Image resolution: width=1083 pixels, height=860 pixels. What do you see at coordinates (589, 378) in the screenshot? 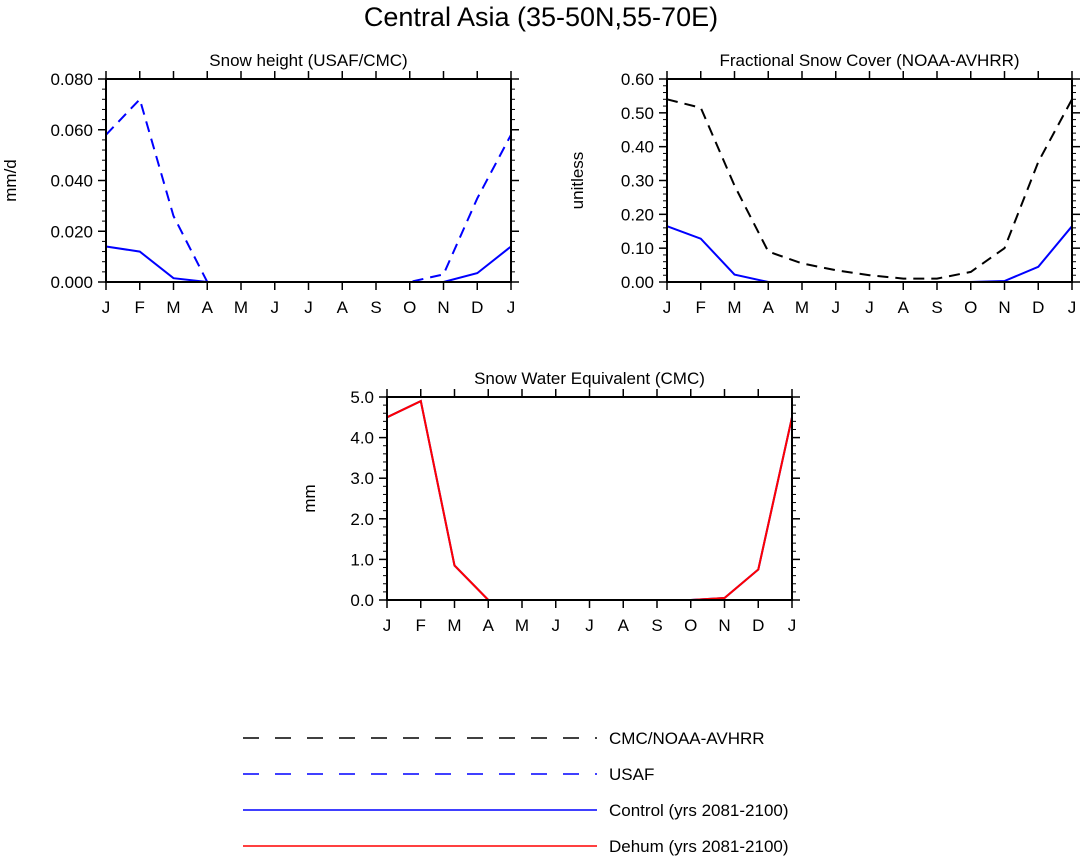
I see `chart-title: Snow Water Equivalent (CMC)` at bounding box center [589, 378].